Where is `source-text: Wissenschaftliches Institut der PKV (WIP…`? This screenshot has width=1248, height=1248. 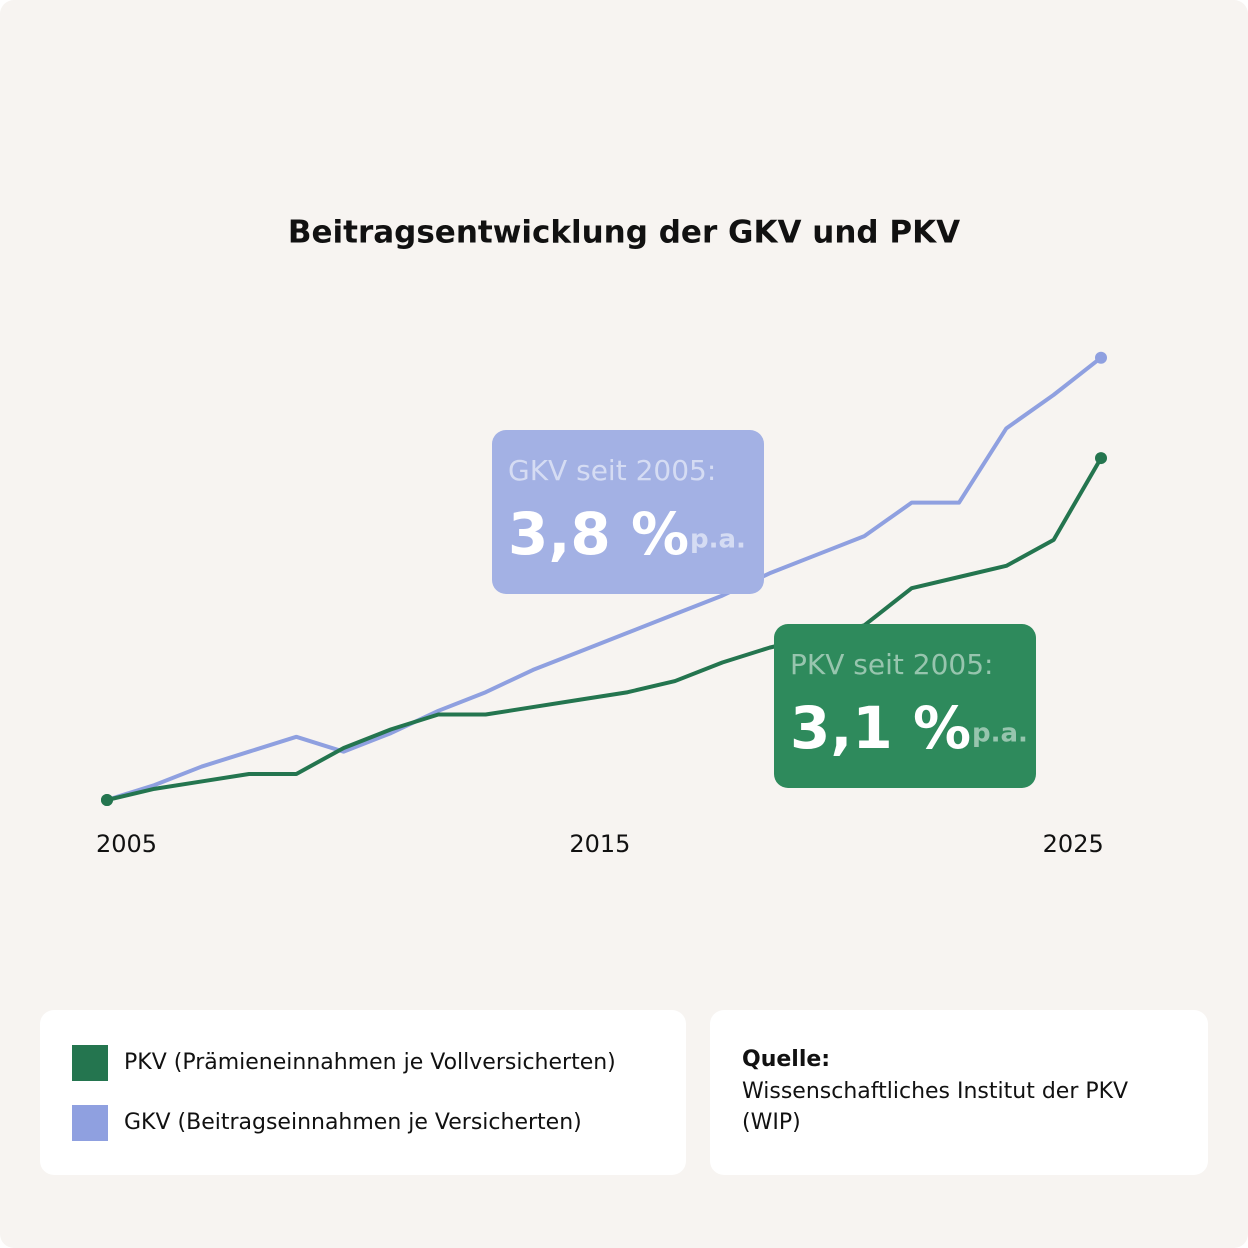 source-text: Wissenschaftliches Institut der PKV (WIP… is located at coordinates (935, 1107).